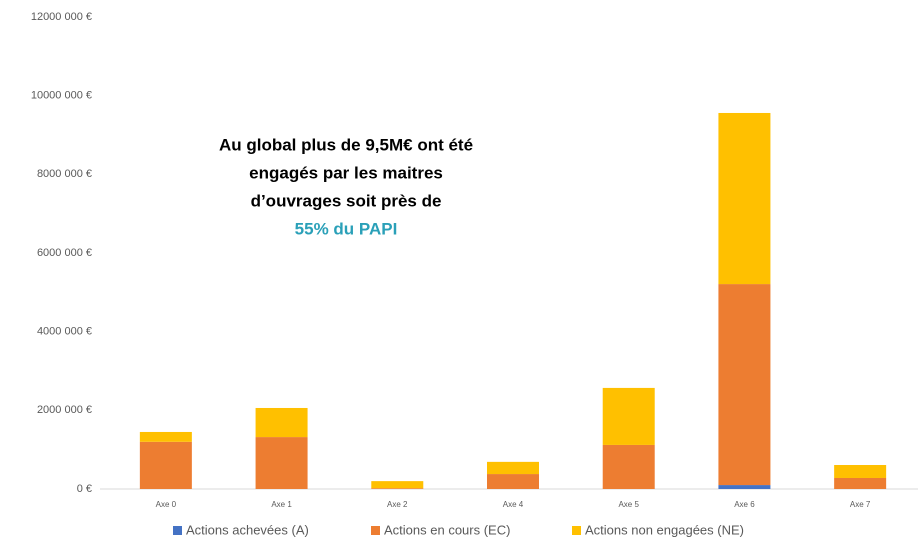 The height and width of the screenshot is (541, 918). I want to click on annotation: Au global plus de 9,5M€ ont été, so click(346, 144).